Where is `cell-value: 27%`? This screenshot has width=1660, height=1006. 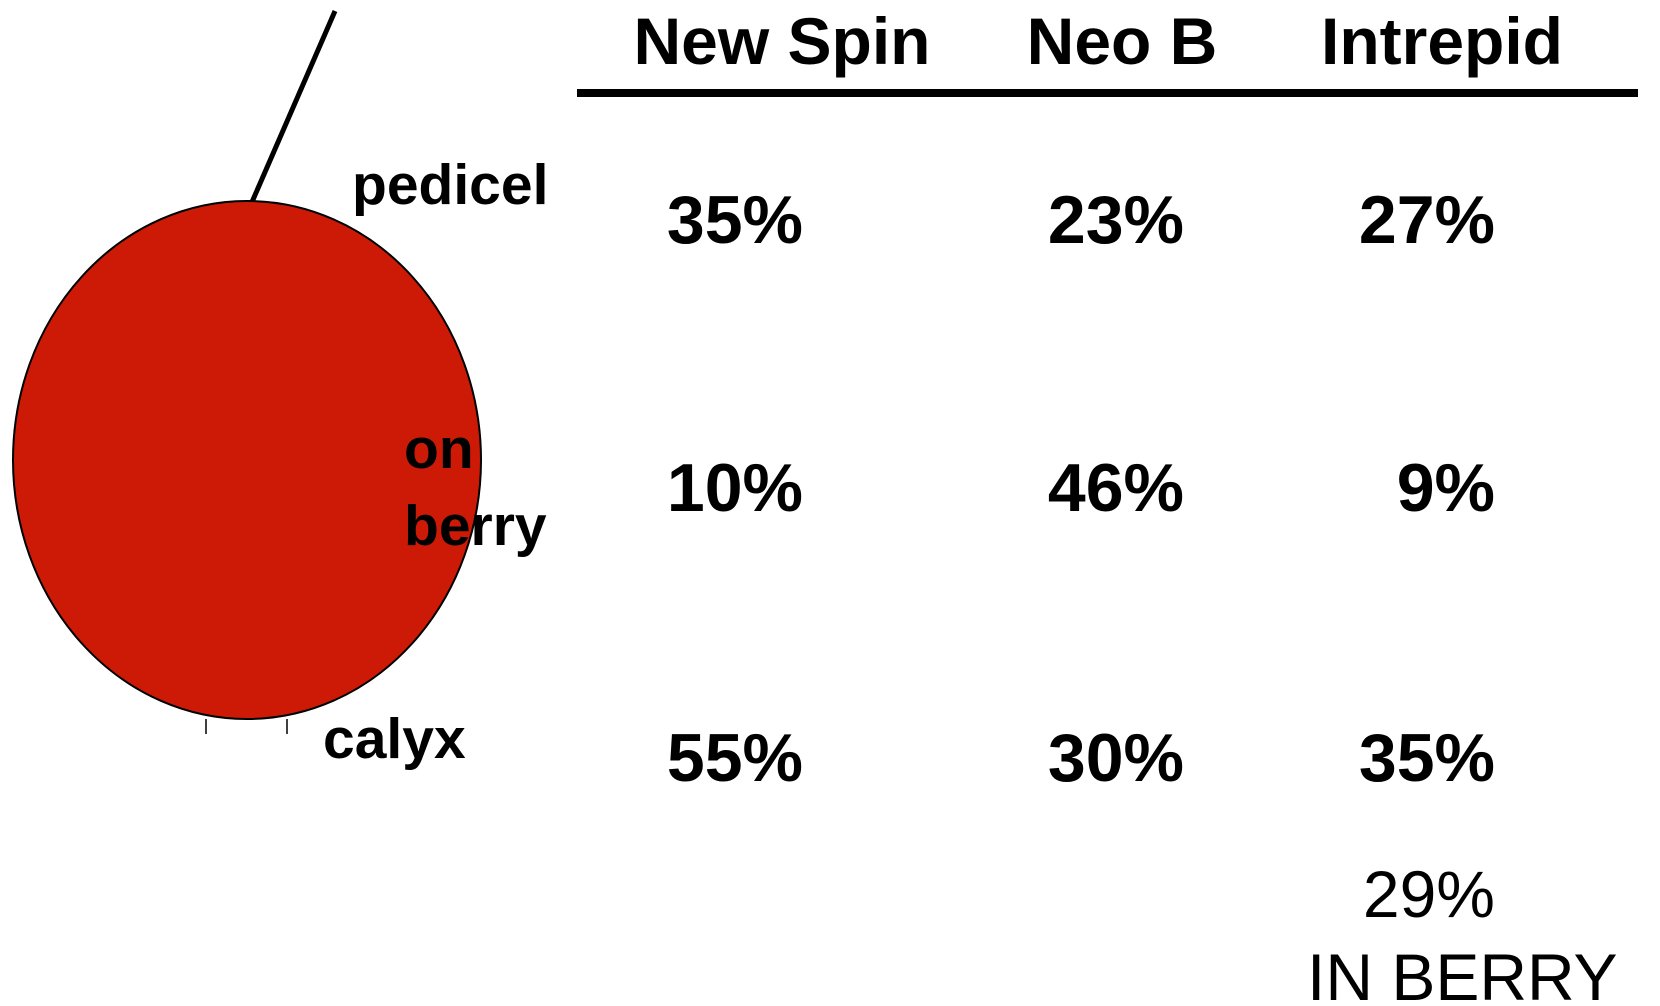 cell-value: 27% is located at coordinates (1427, 220).